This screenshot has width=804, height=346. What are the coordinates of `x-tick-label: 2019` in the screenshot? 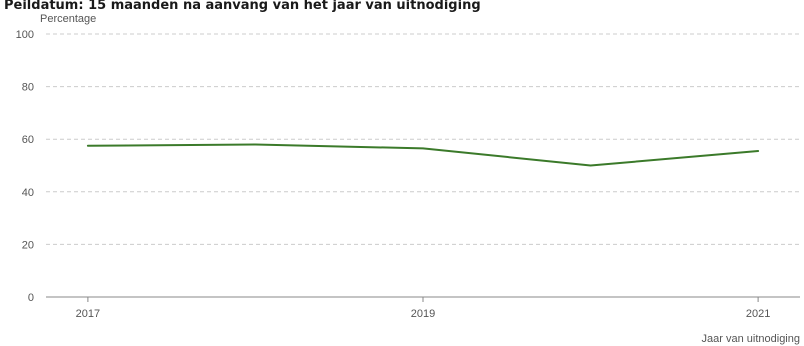 It's located at (423, 314).